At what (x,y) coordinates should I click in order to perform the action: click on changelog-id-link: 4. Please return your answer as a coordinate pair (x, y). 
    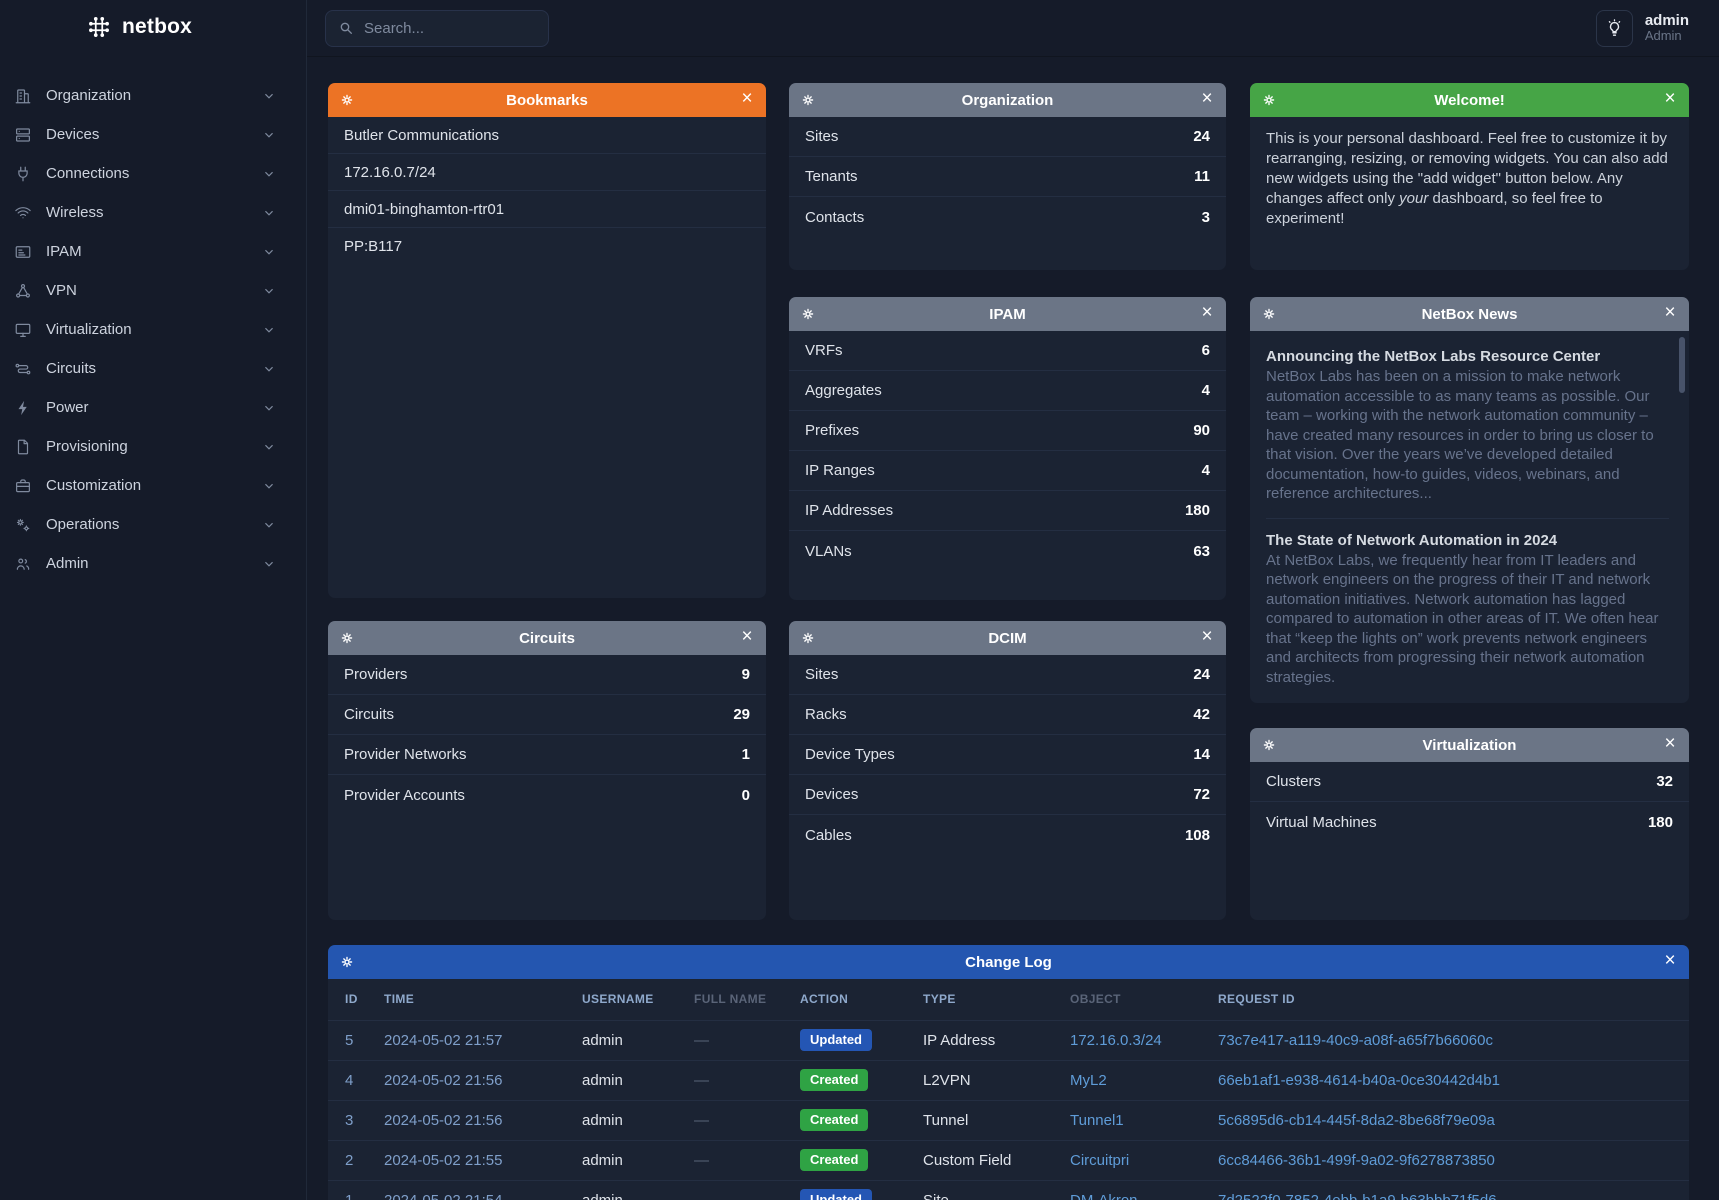
    Looking at the image, I should click on (349, 1080).